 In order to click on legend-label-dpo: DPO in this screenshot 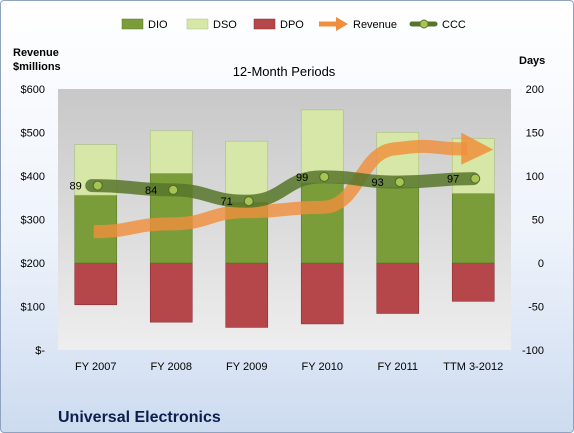, I will do `click(292, 25)`.